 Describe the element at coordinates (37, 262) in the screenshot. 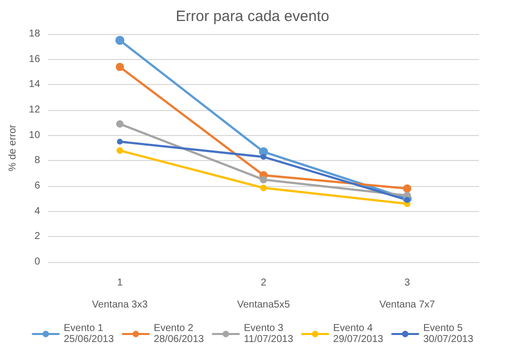

I see `y-tick-label: 0` at that location.